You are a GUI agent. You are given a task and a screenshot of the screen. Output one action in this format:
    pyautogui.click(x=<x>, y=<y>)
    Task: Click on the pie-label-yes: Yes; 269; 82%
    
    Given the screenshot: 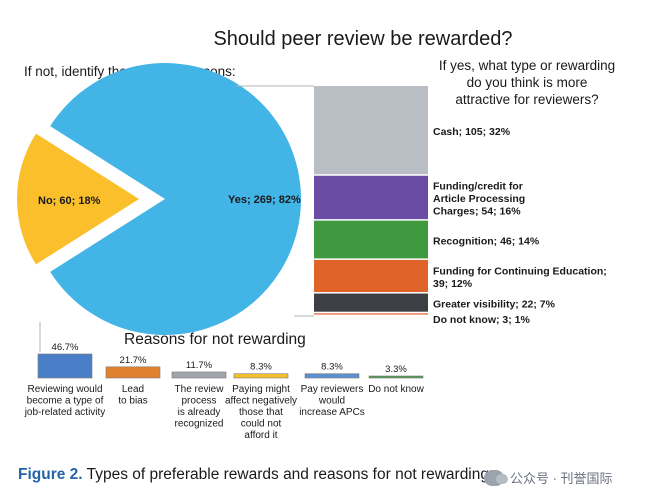 What is the action you would take?
    pyautogui.click(x=264, y=200)
    